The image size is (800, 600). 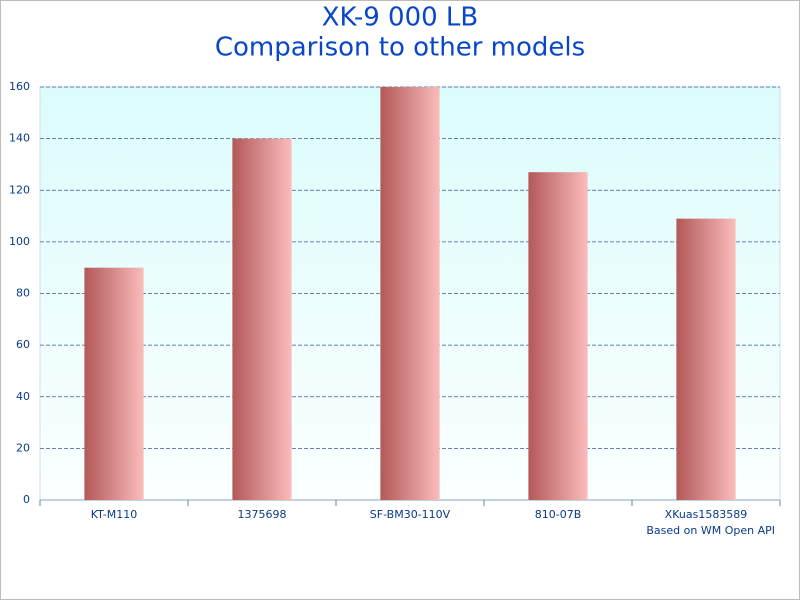 What do you see at coordinates (19, 86) in the screenshot?
I see `y-tick-label: 160` at bounding box center [19, 86].